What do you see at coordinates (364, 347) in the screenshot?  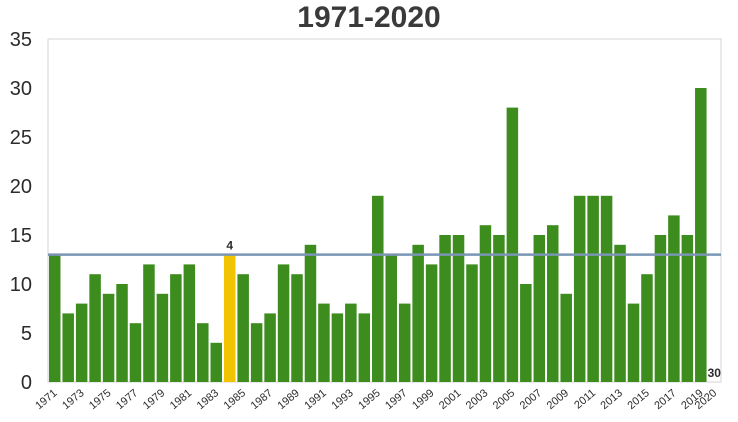 I see `bar-1994` at bounding box center [364, 347].